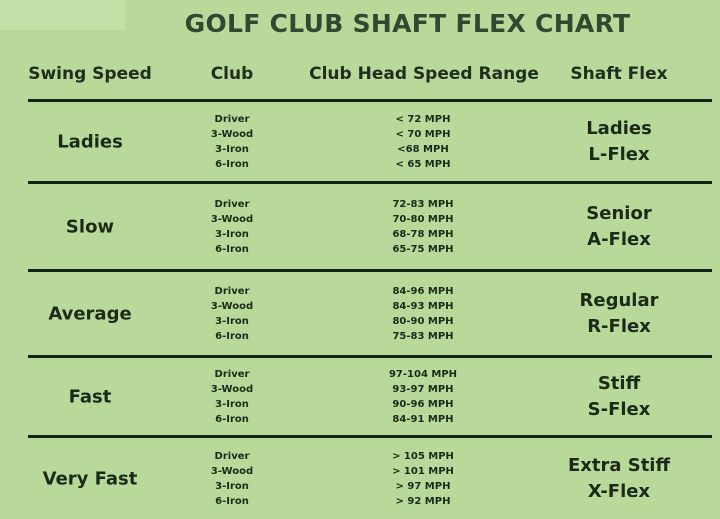  I want to click on header-speed-range: Club Head Speed Range, so click(424, 74).